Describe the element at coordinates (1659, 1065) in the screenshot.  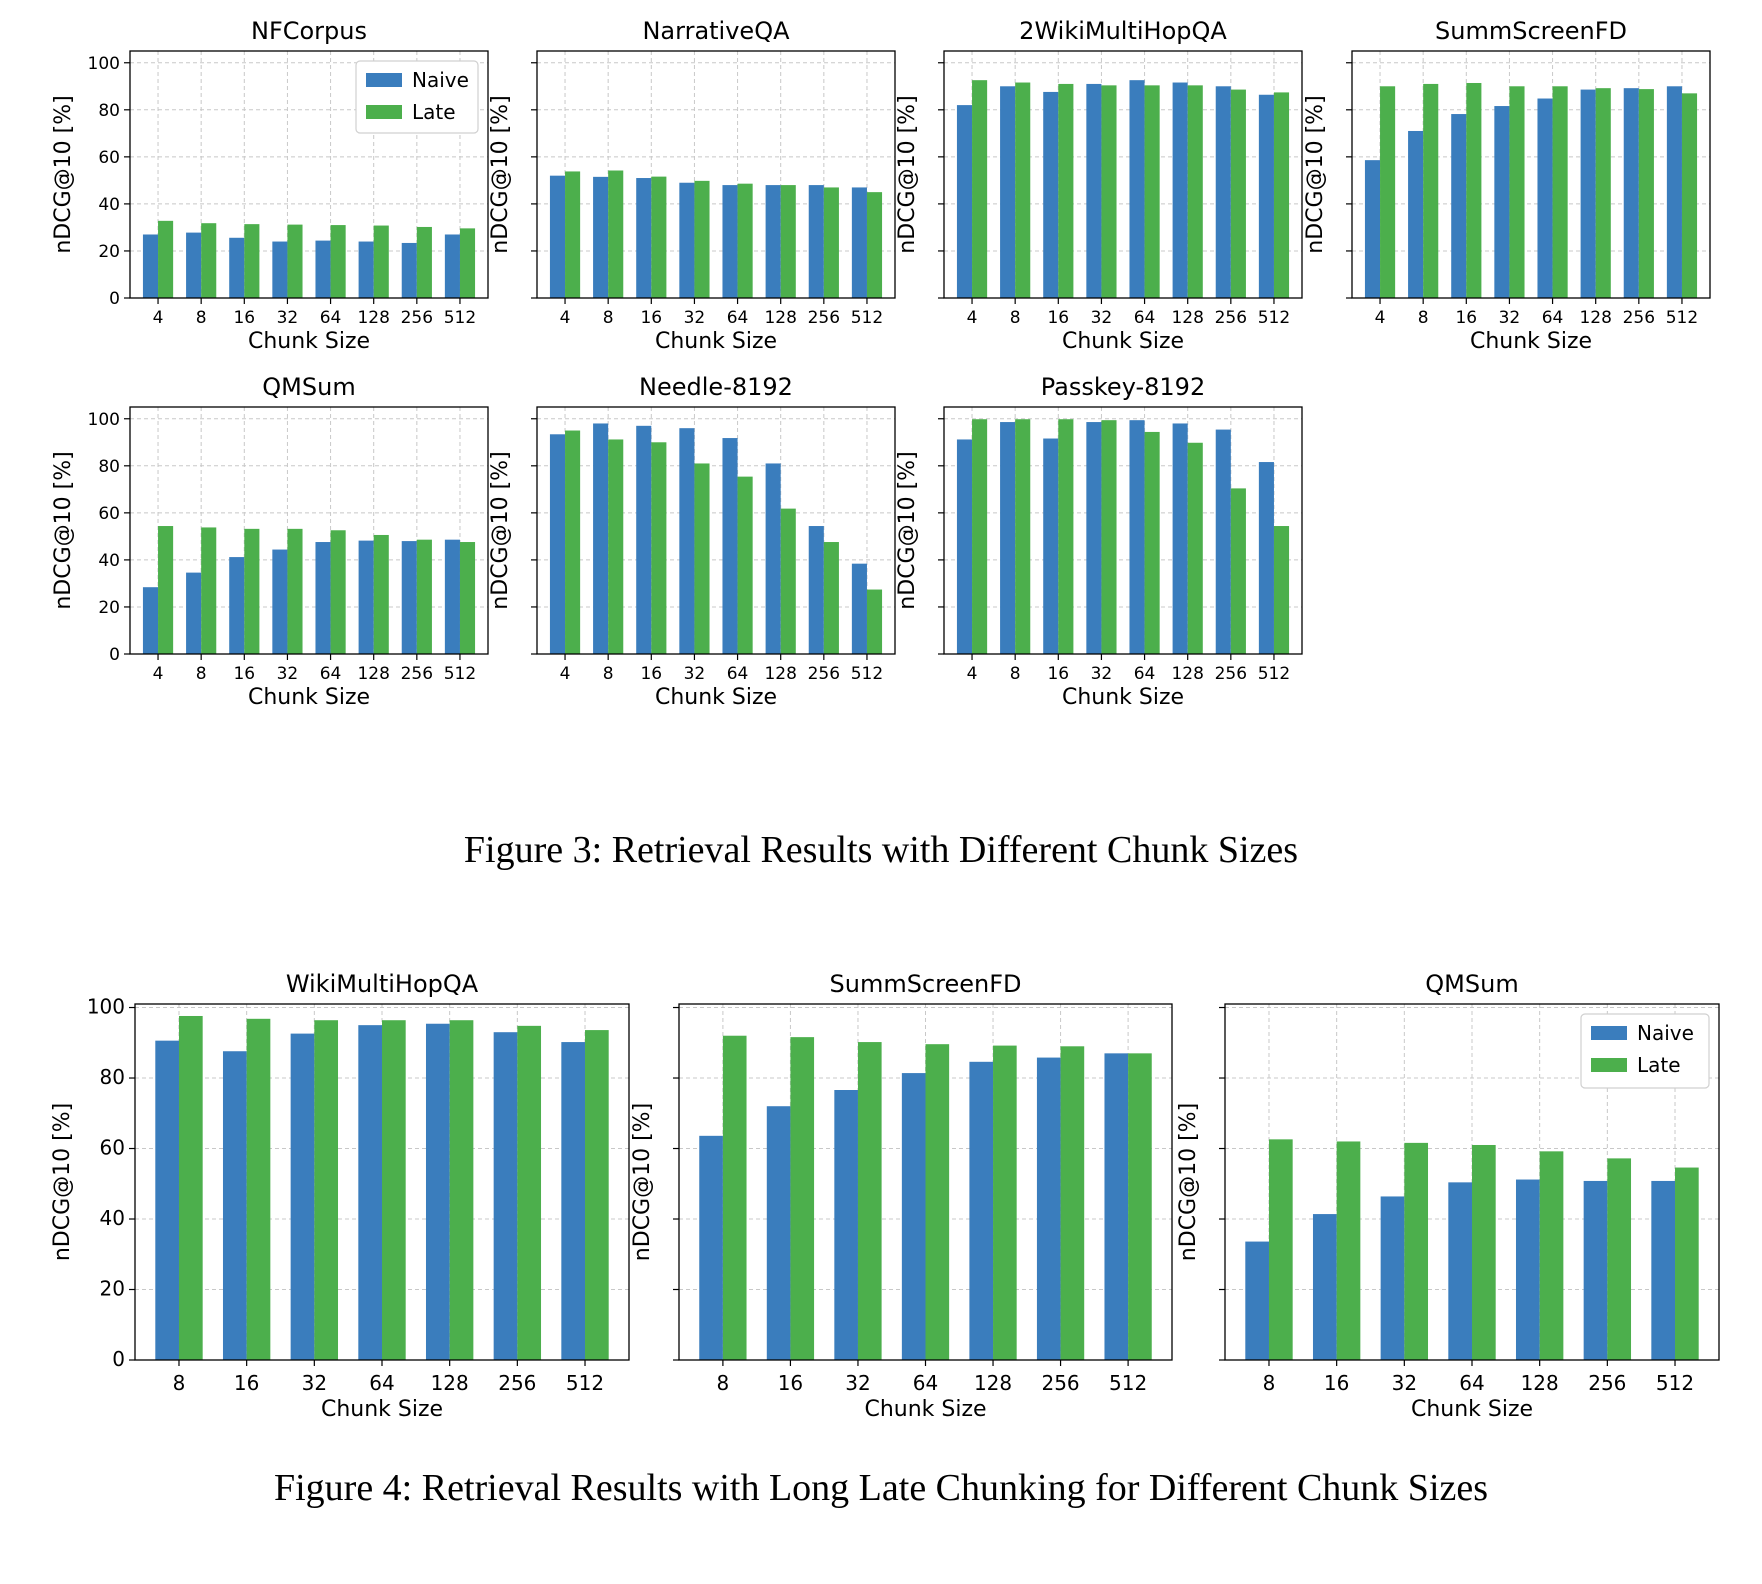
I see `legend-label-late: Late` at that location.